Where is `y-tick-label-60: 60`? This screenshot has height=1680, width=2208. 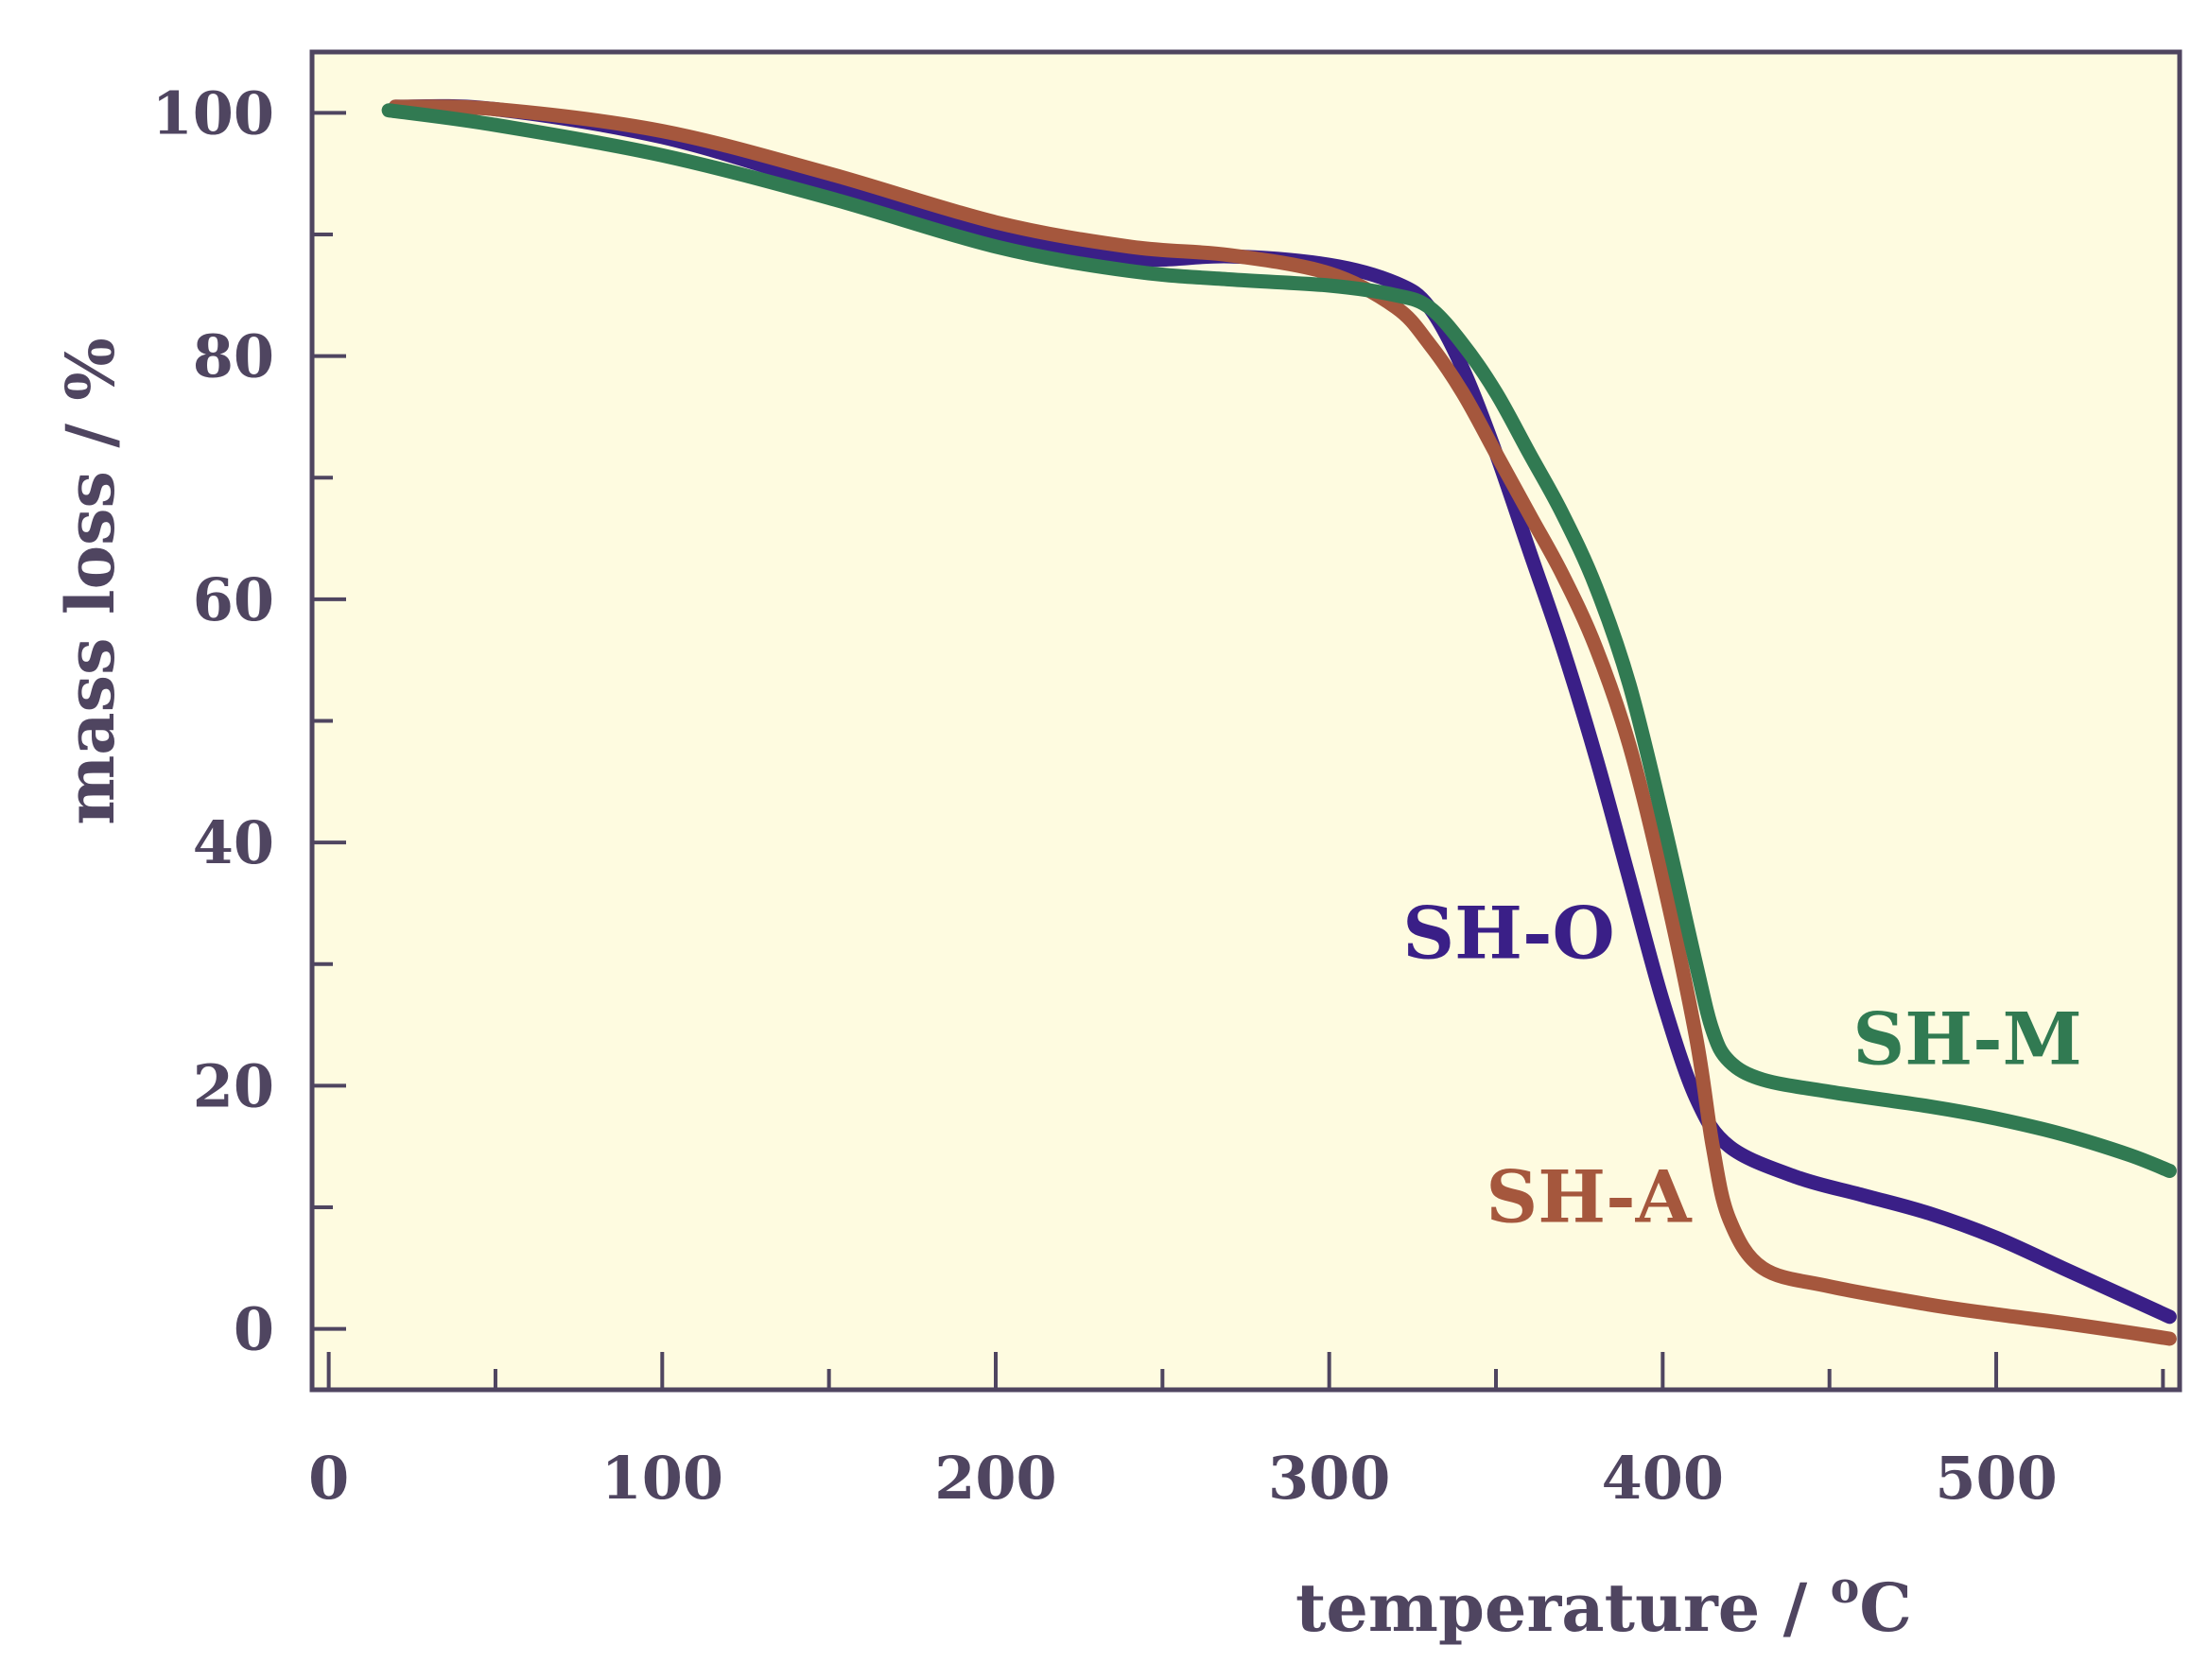 y-tick-label-60: 60 is located at coordinates (234, 599).